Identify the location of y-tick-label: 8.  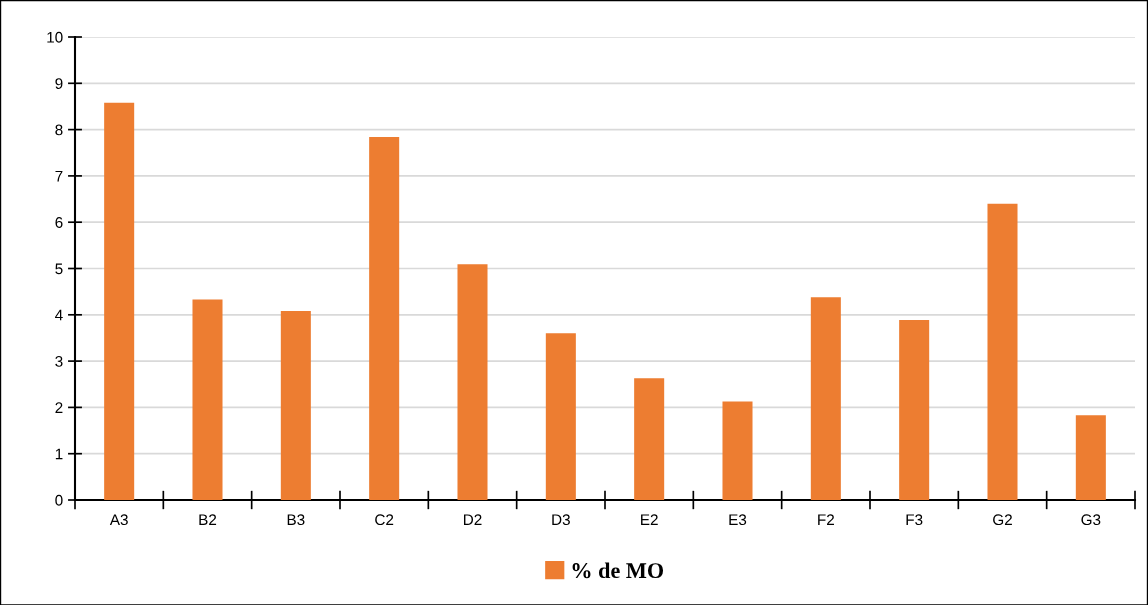
(59, 130).